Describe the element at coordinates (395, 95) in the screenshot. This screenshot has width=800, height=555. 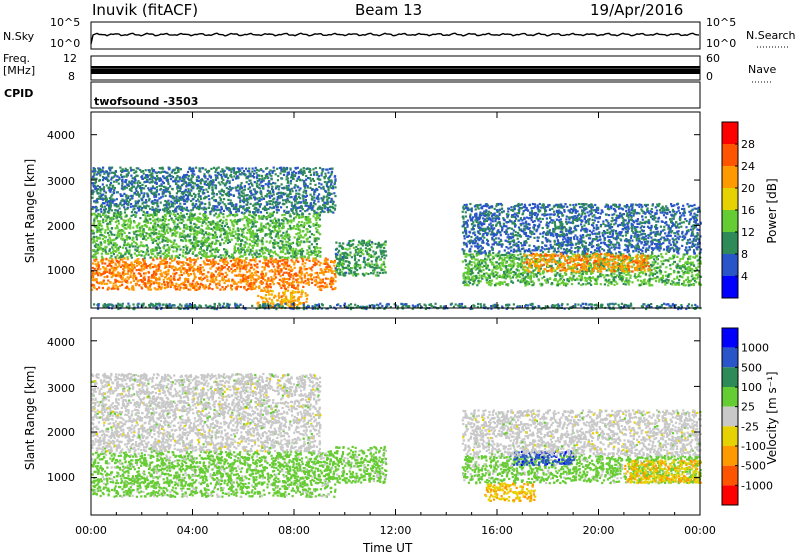
I see `cpid-strip-frame` at that location.